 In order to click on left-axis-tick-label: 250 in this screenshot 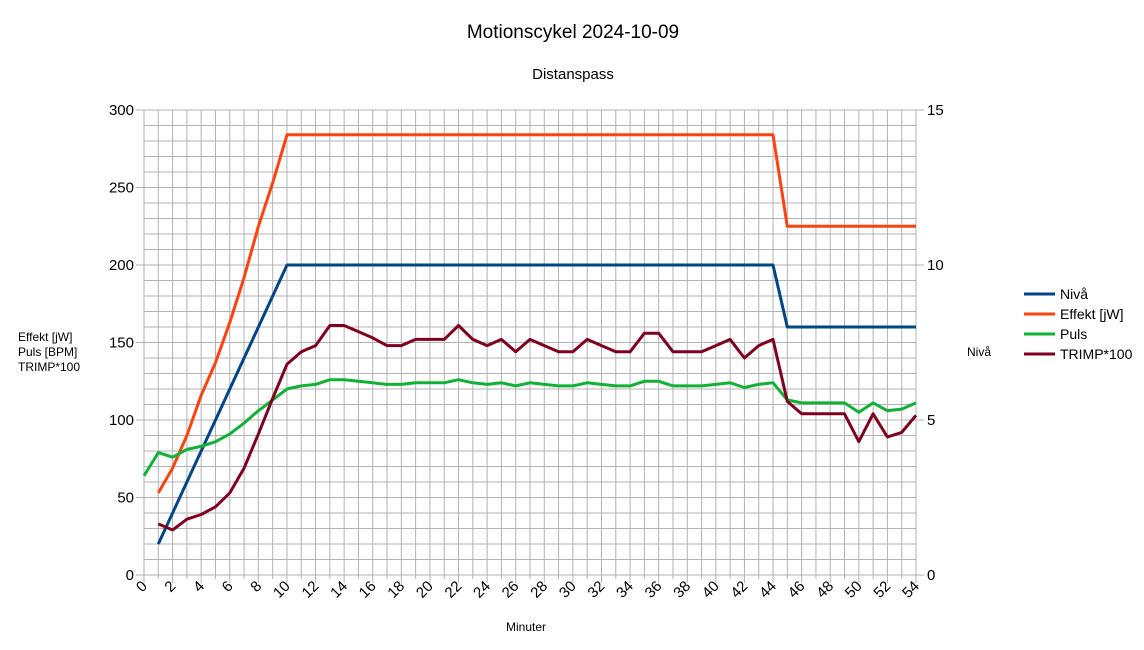, I will do `click(121, 188)`.